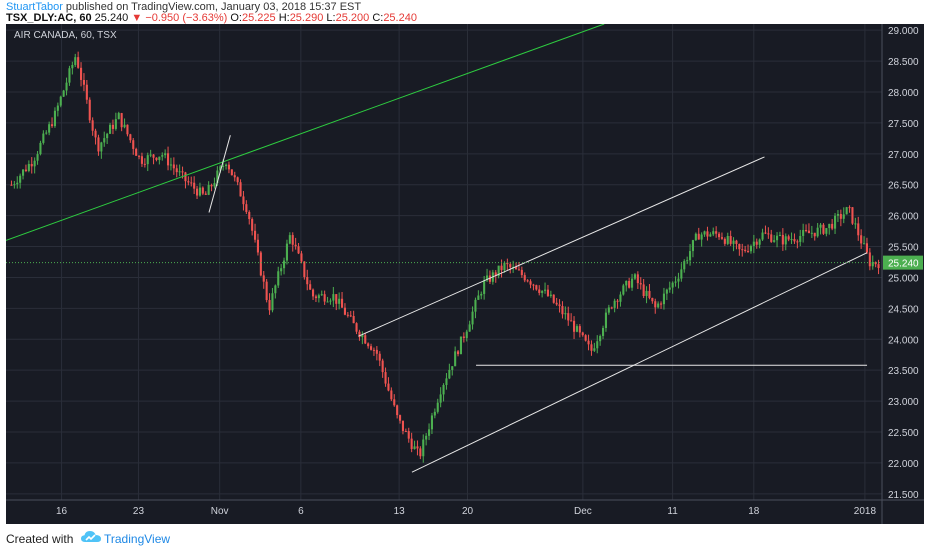 The image size is (932, 550). What do you see at coordinates (111, 18) in the screenshot?
I see `last-price: 25.240` at bounding box center [111, 18].